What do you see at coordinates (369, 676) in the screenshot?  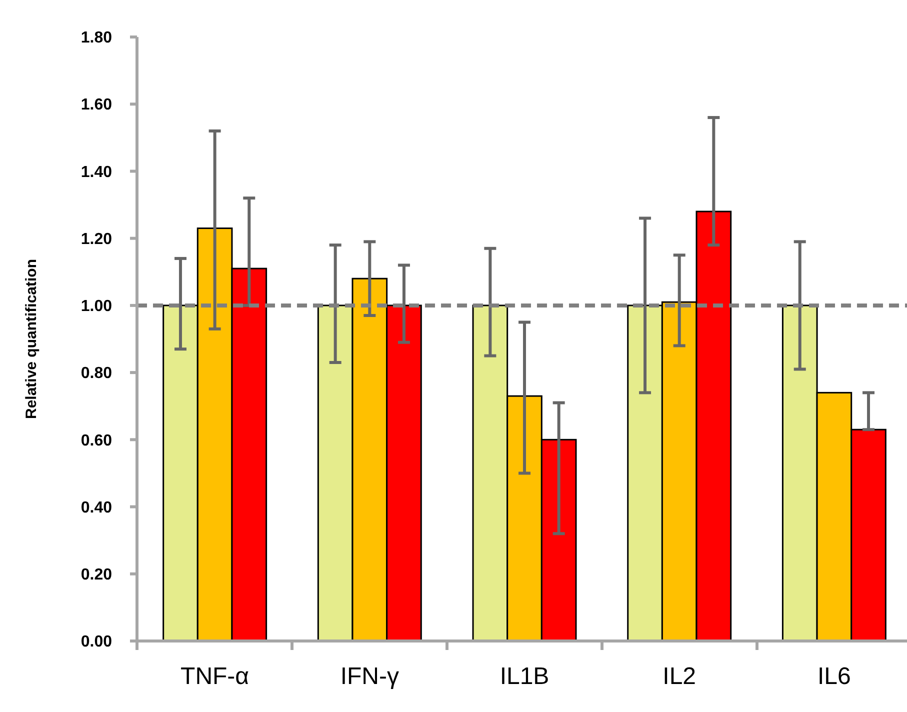 I see `x-tick-label: IFN-γ` at bounding box center [369, 676].